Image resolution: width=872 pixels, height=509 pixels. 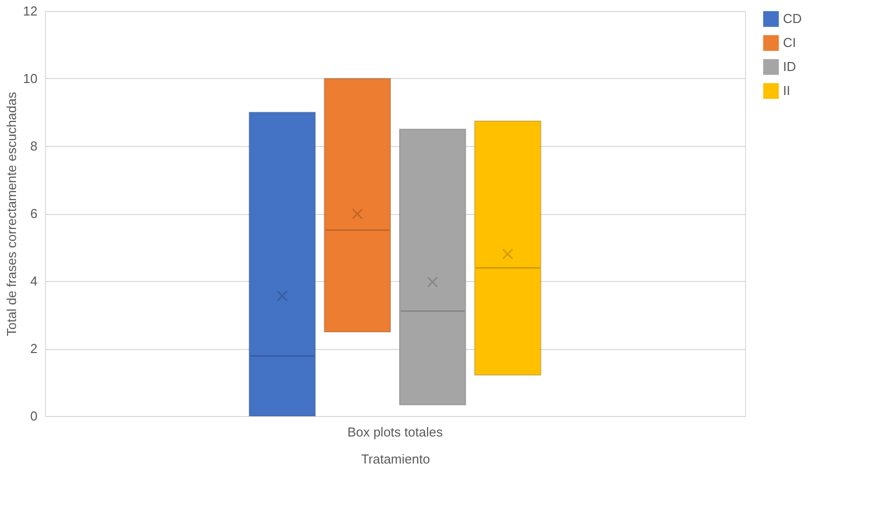 I want to click on y-tick-label: 4, so click(x=34, y=281).